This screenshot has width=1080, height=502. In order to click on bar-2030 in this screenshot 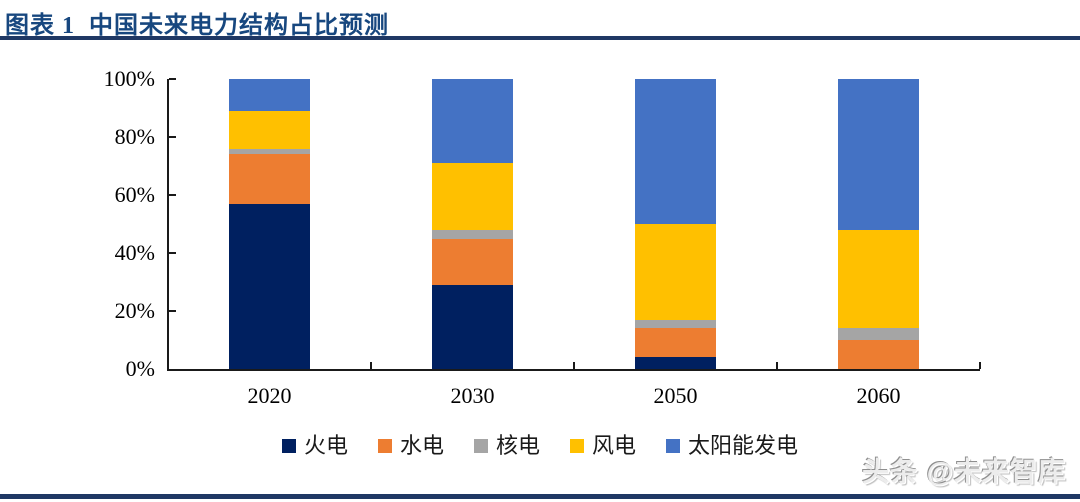, I will do `click(472, 224)`.